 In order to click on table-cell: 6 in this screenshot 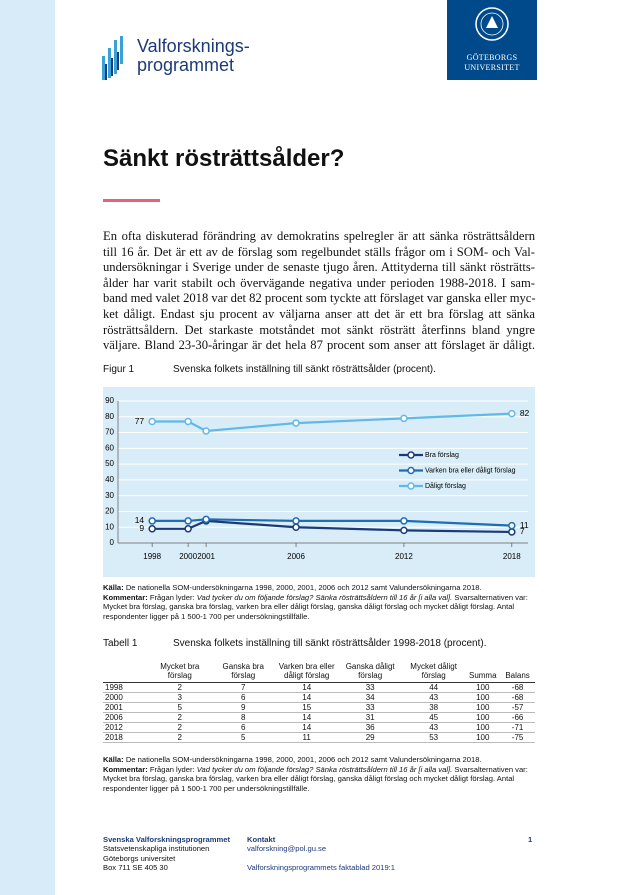, I will do `click(243, 697)`.